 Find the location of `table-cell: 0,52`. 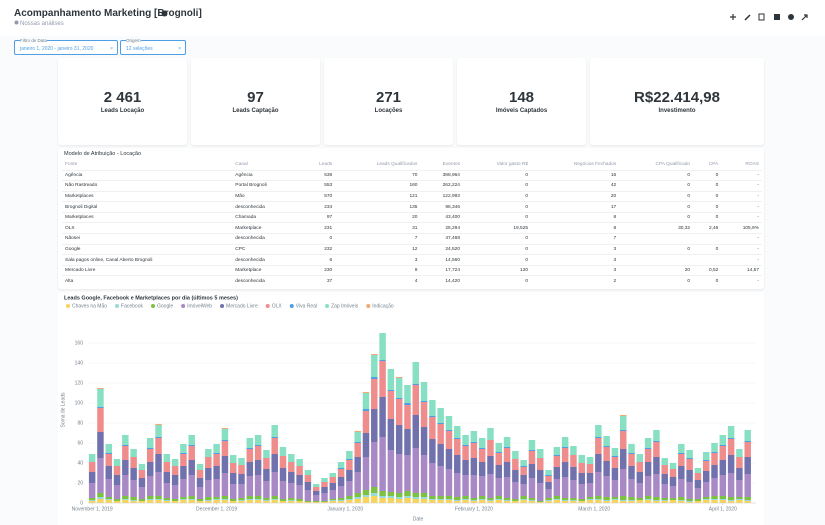

table-cell: 0,52 is located at coordinates (707, 270).